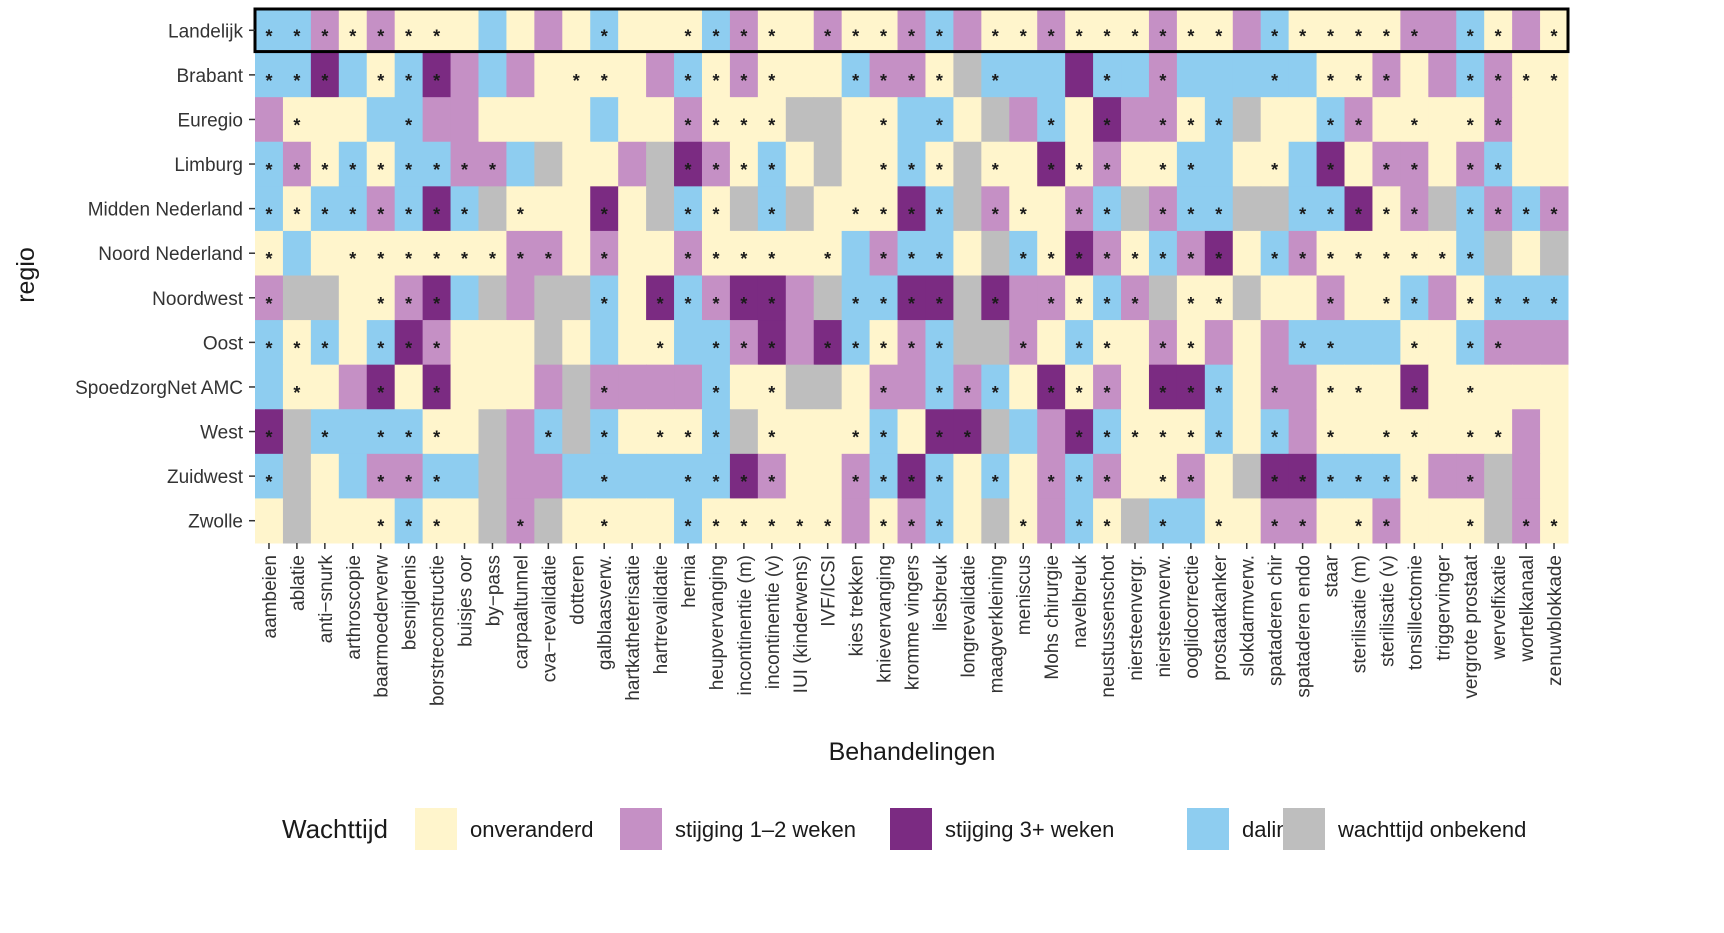 The height and width of the screenshot is (933, 1724). What do you see at coordinates (911, 829) in the screenshot?
I see `legend-swatch` at bounding box center [911, 829].